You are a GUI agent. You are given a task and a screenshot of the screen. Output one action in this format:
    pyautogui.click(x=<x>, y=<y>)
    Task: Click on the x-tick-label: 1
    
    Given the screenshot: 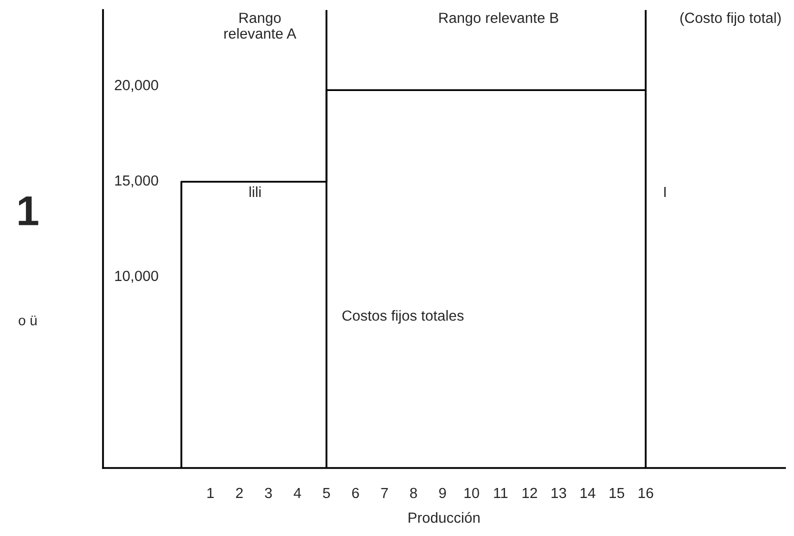 What is the action you would take?
    pyautogui.click(x=210, y=493)
    